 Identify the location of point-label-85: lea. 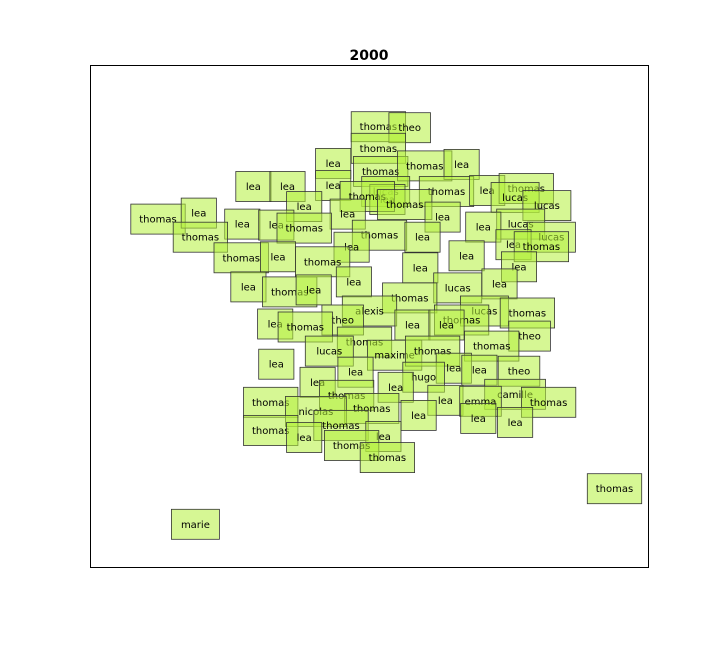
(304, 437).